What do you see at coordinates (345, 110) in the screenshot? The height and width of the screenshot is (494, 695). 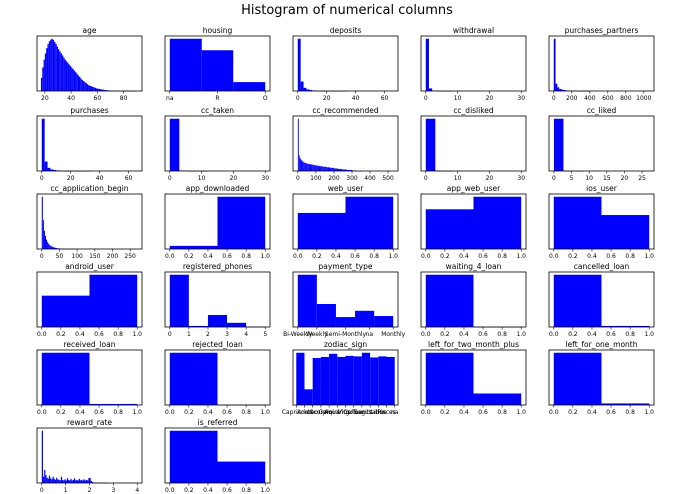 I see `subplot-title: cc_recommended` at bounding box center [345, 110].